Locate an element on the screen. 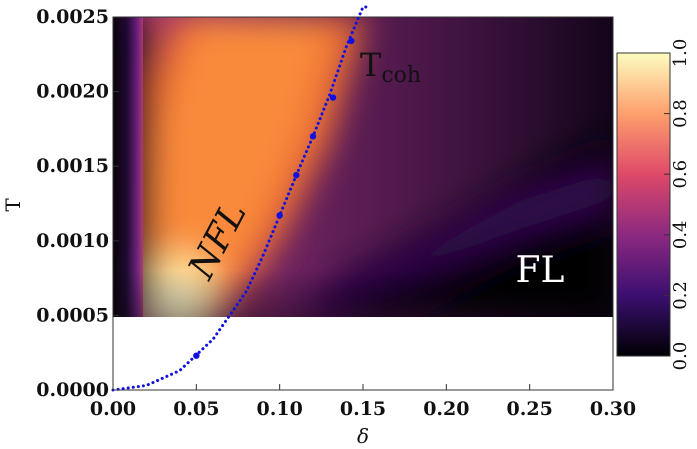 This screenshot has width=697, height=449. colorbar-tick-label: 1.0 is located at coordinates (680, 53).